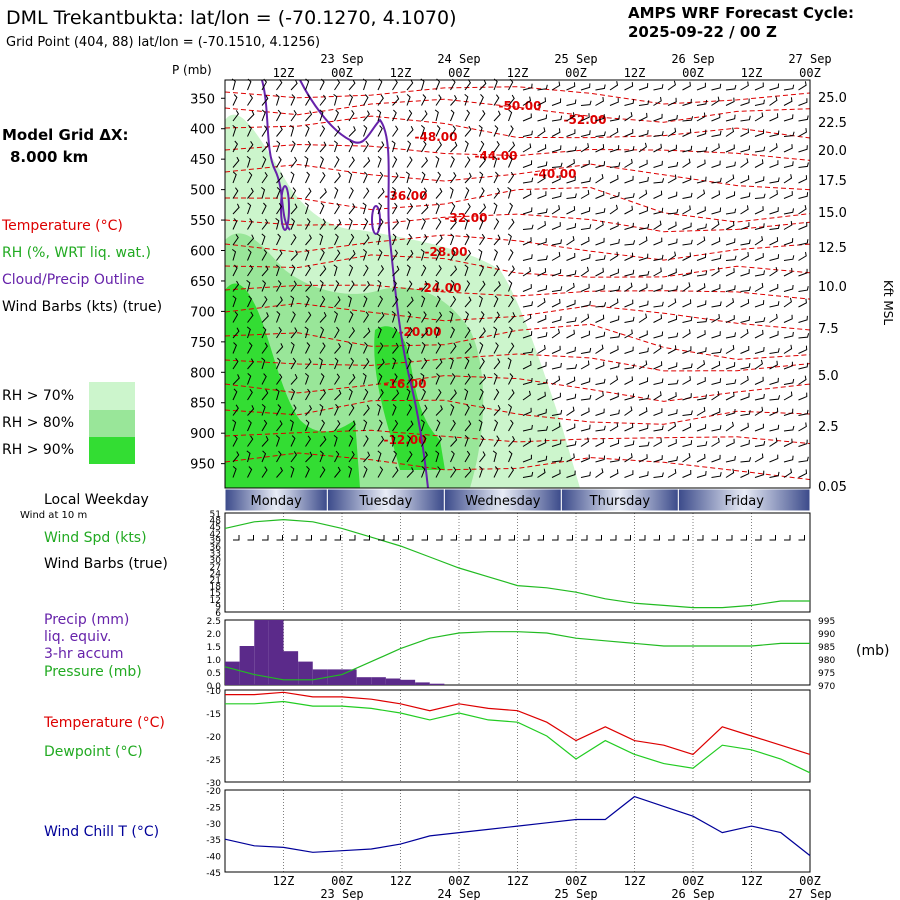 The image size is (900, 900). Describe the element at coordinates (420, 332) in the screenshot. I see `temperature-label: -20.00` at that location.